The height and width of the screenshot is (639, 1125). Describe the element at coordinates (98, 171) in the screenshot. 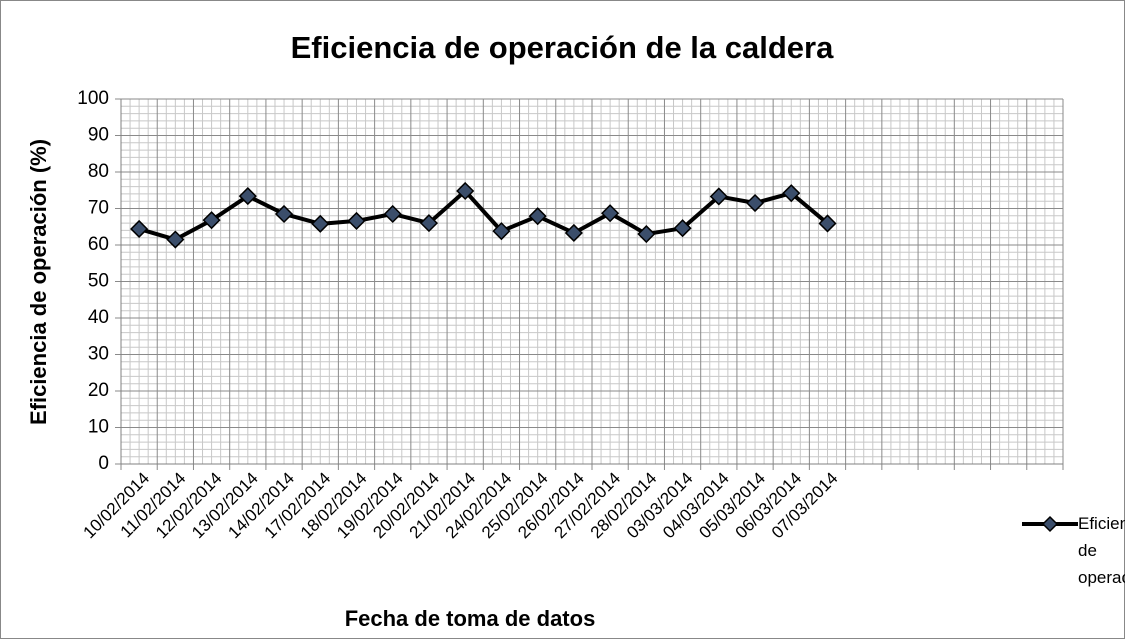

I see `y-tick-label: 80` at that location.